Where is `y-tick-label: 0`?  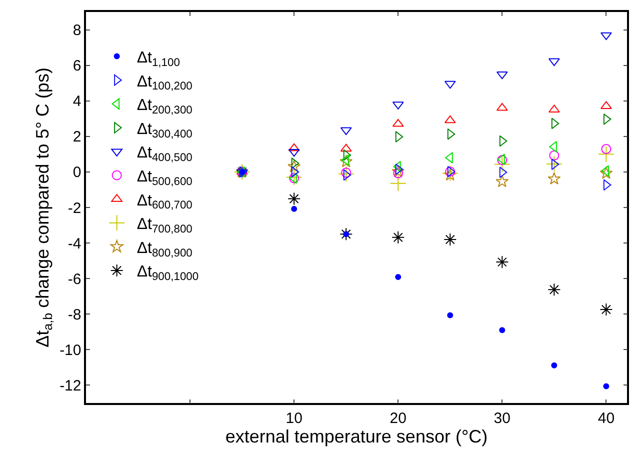
y-tick-label: 0 is located at coordinates (77, 173).